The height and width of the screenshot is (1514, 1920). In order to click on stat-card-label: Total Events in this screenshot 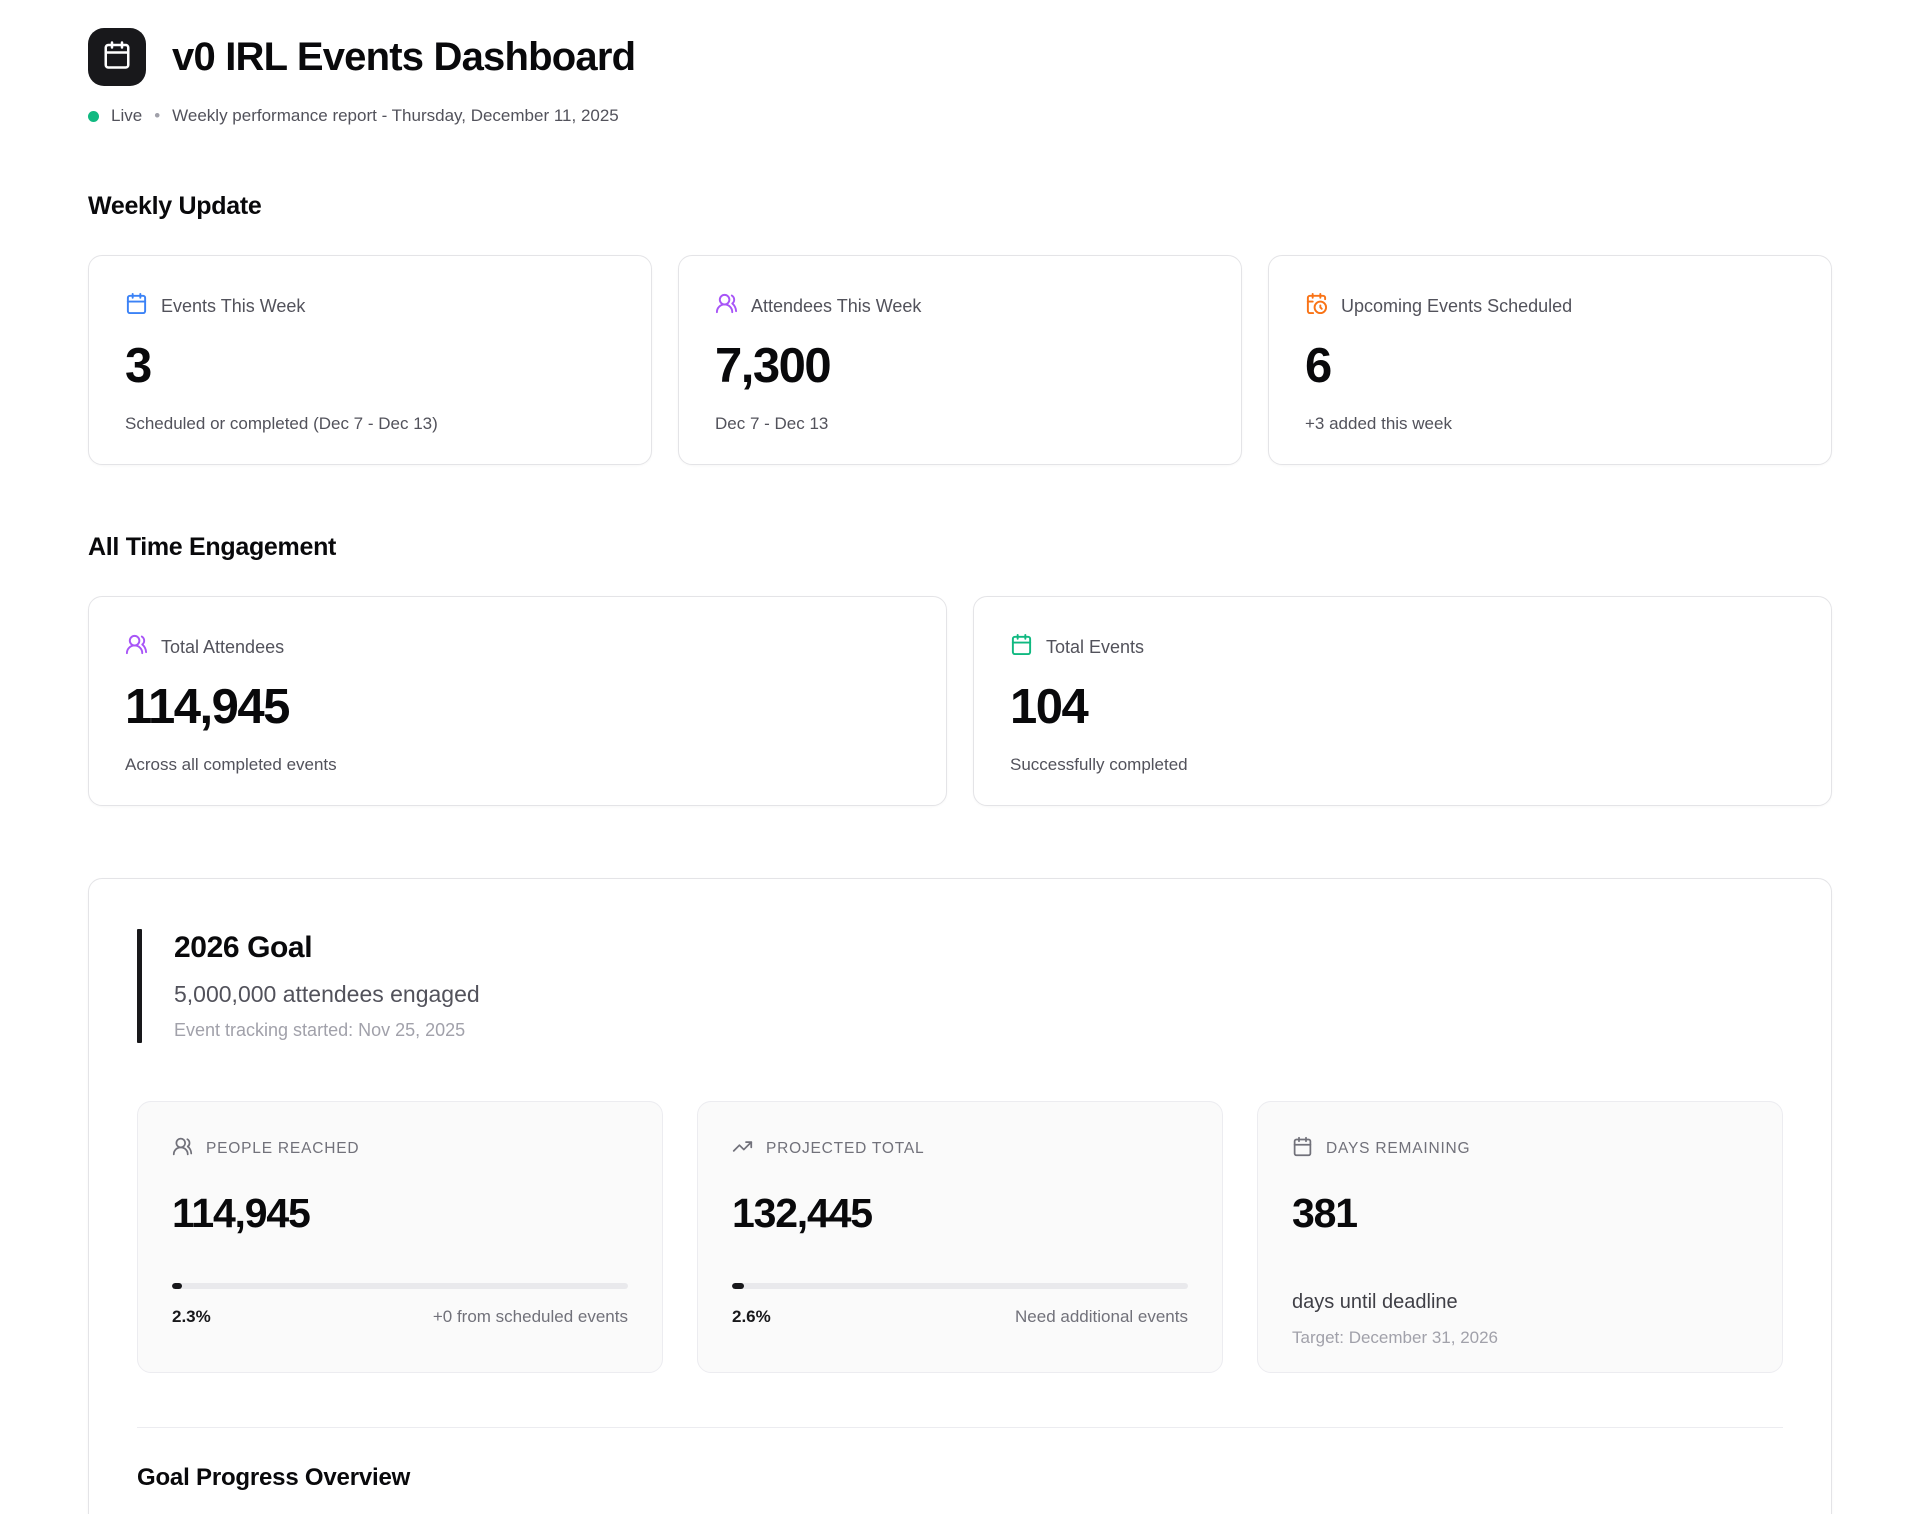, I will do `click(1095, 646)`.